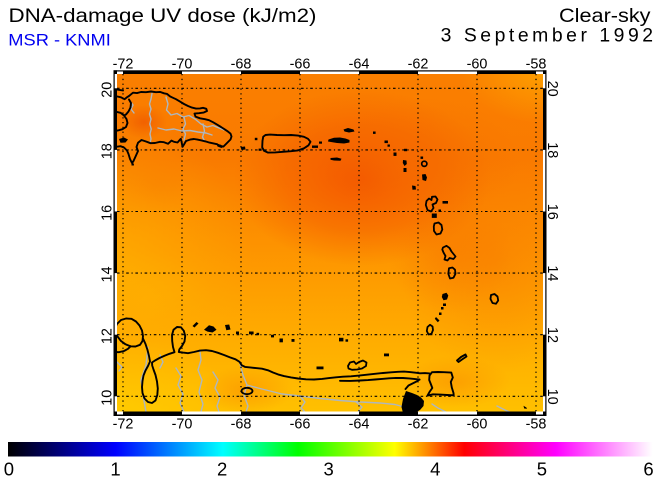 This screenshot has height=480, width=660. I want to click on svg-text: Clear-sky, so click(605, 16).